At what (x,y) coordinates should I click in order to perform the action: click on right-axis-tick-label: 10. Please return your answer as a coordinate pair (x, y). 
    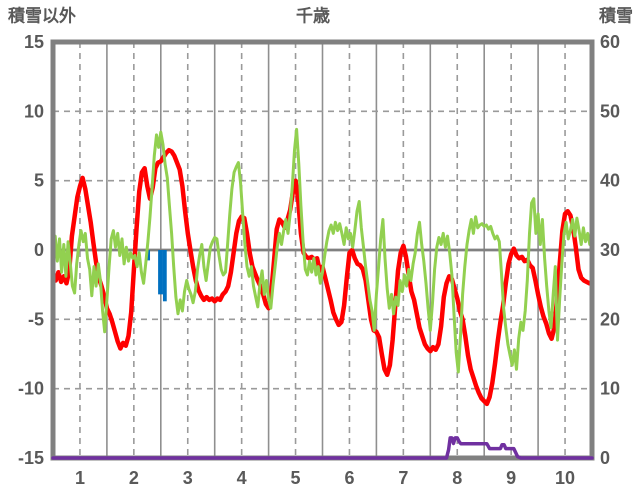
    Looking at the image, I should click on (610, 389).